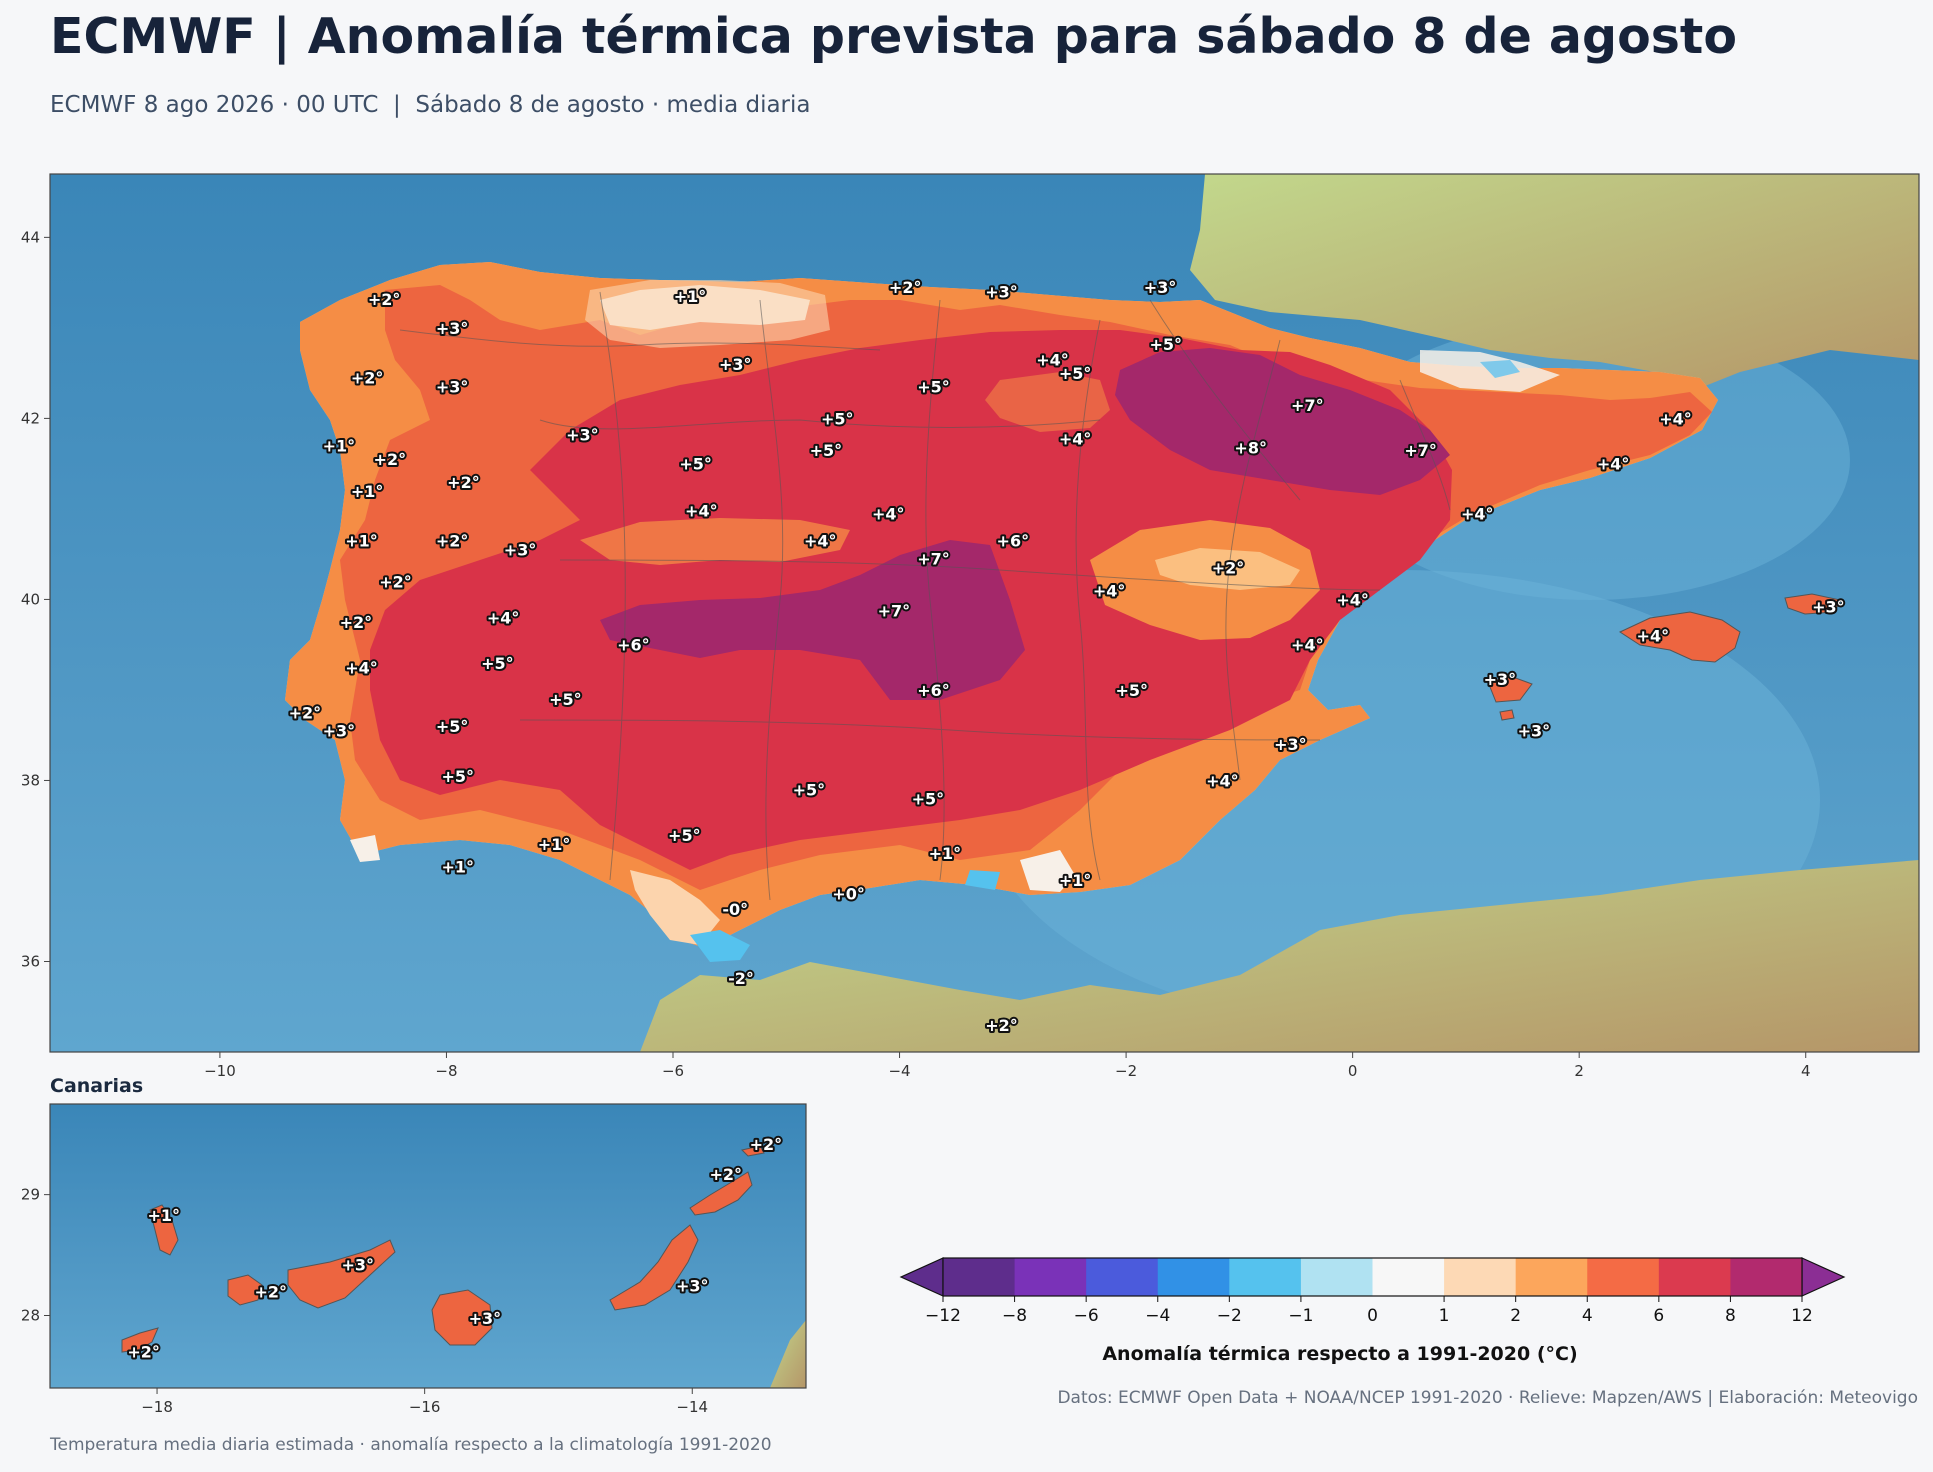 The height and width of the screenshot is (1472, 1933). What do you see at coordinates (245, 1290) in the screenshot?
I see `la-gomera` at bounding box center [245, 1290].